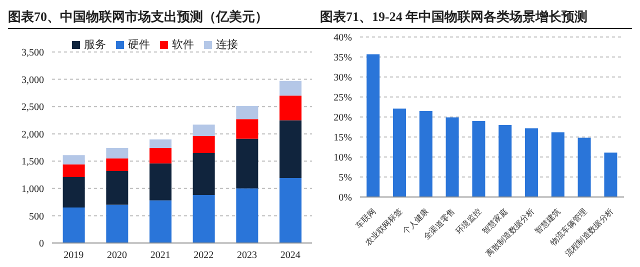 The height and width of the screenshot is (267, 640). What do you see at coordinates (343, 58) in the screenshot?
I see `y-tick-label: 35%` at bounding box center [343, 58].